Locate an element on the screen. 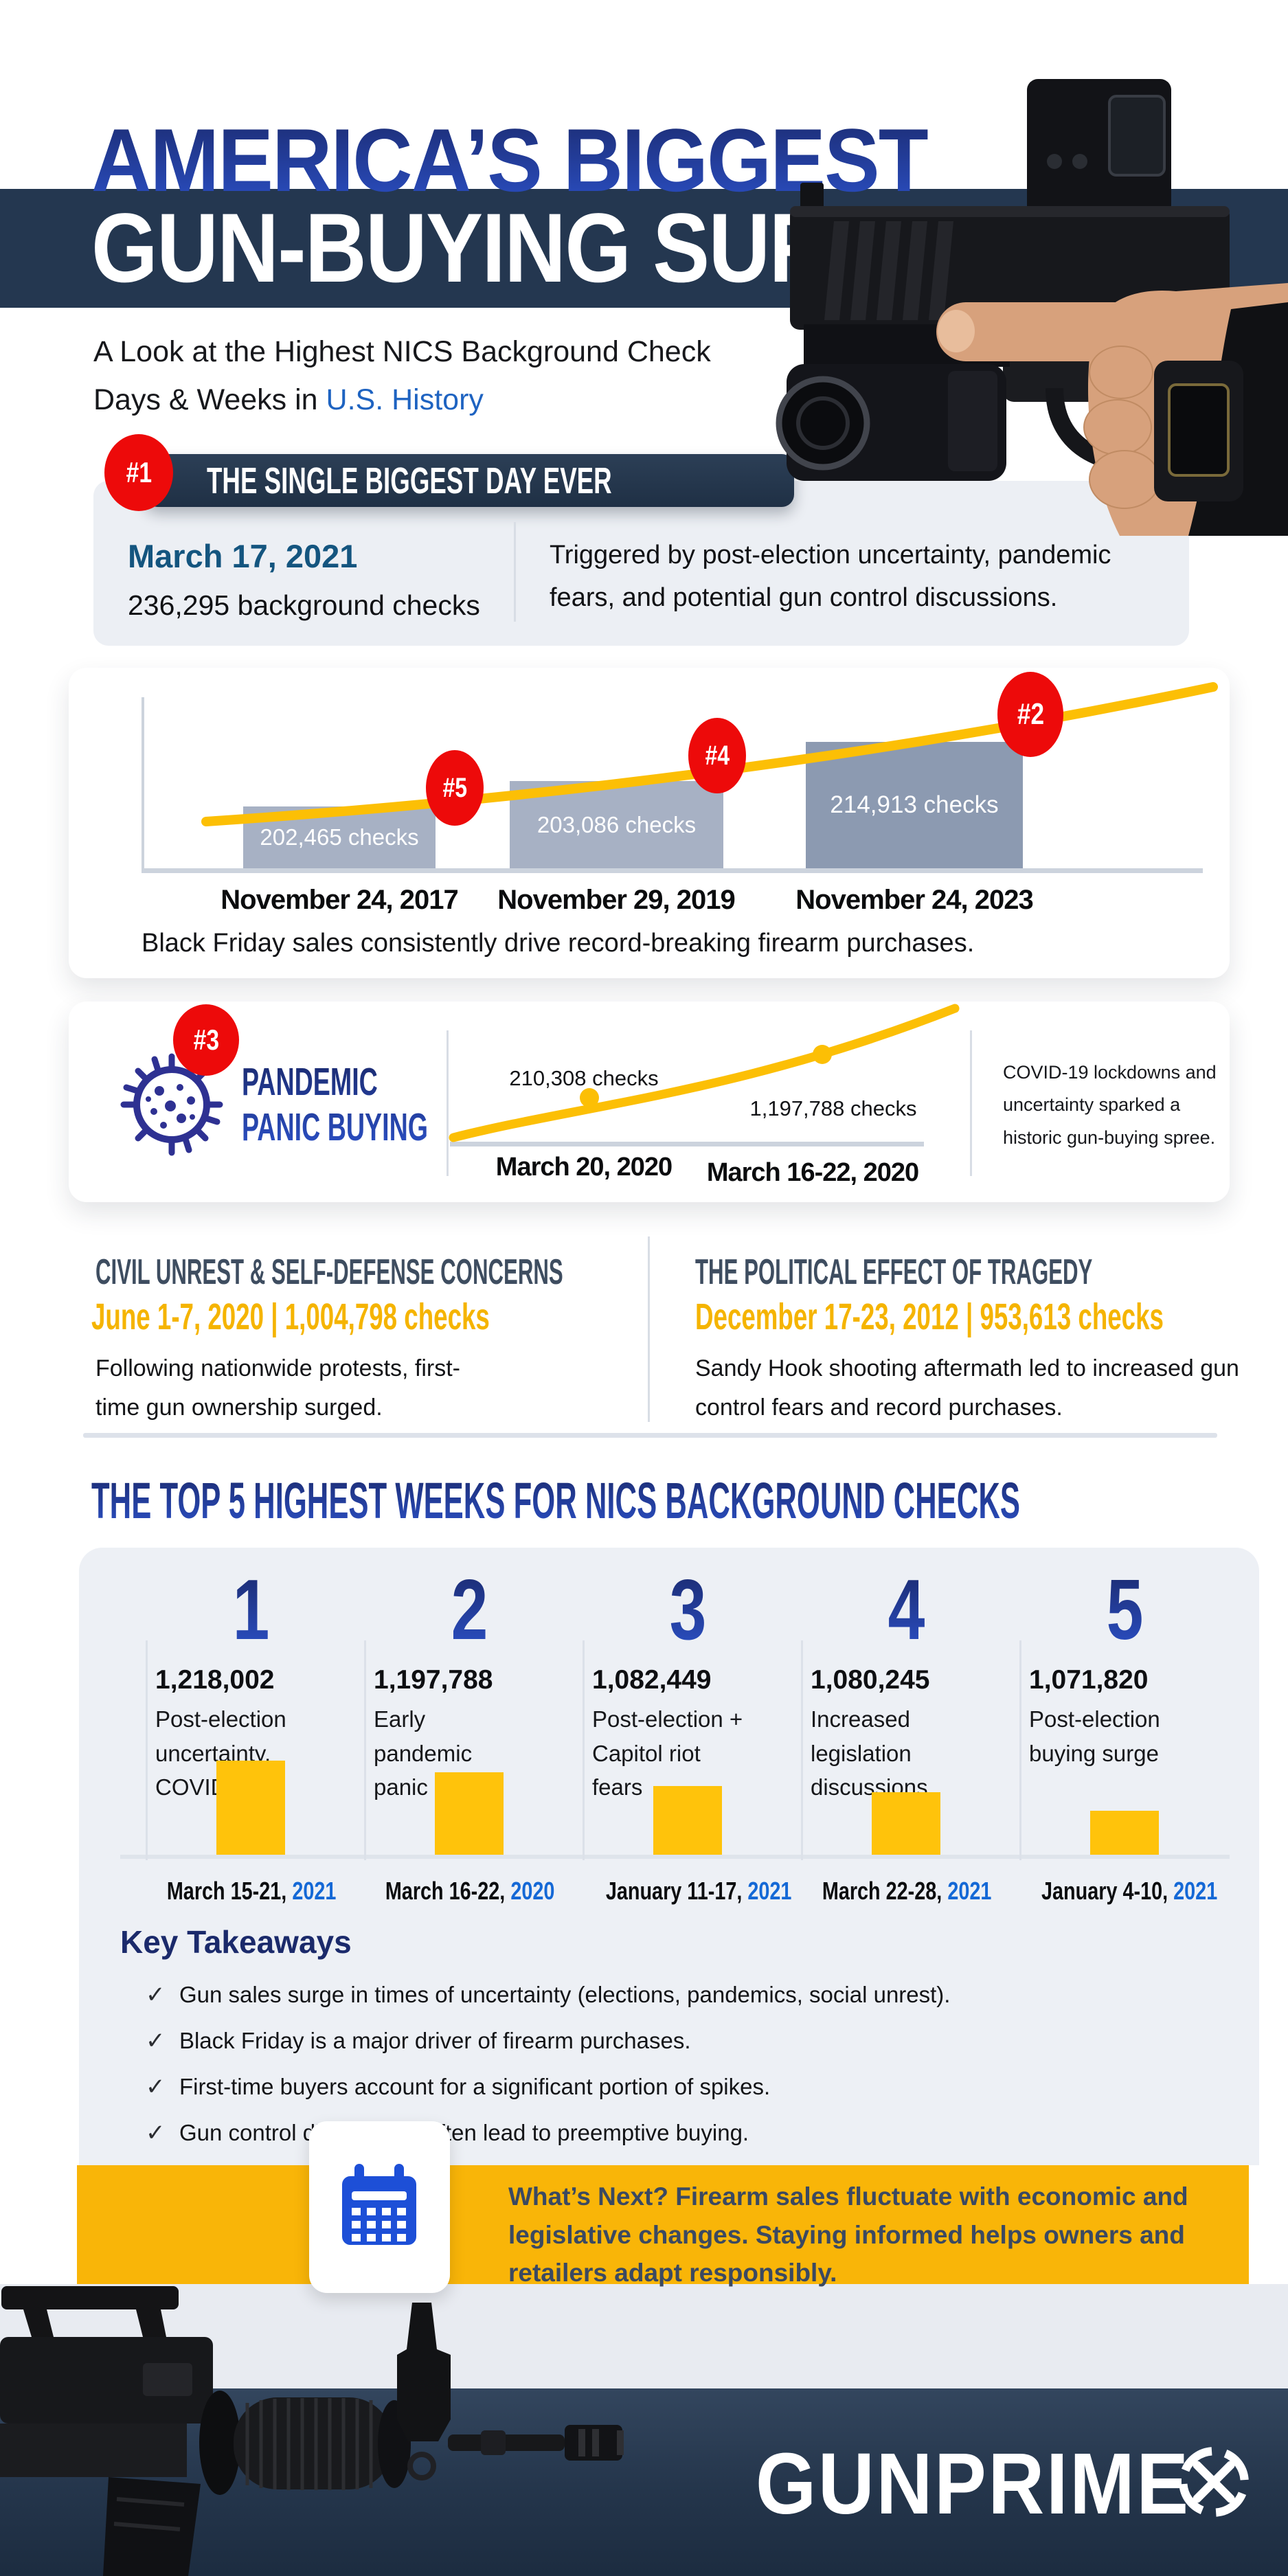 The width and height of the screenshot is (1288, 2576). top5-rank-5: 5 is located at coordinates (1124, 1610).